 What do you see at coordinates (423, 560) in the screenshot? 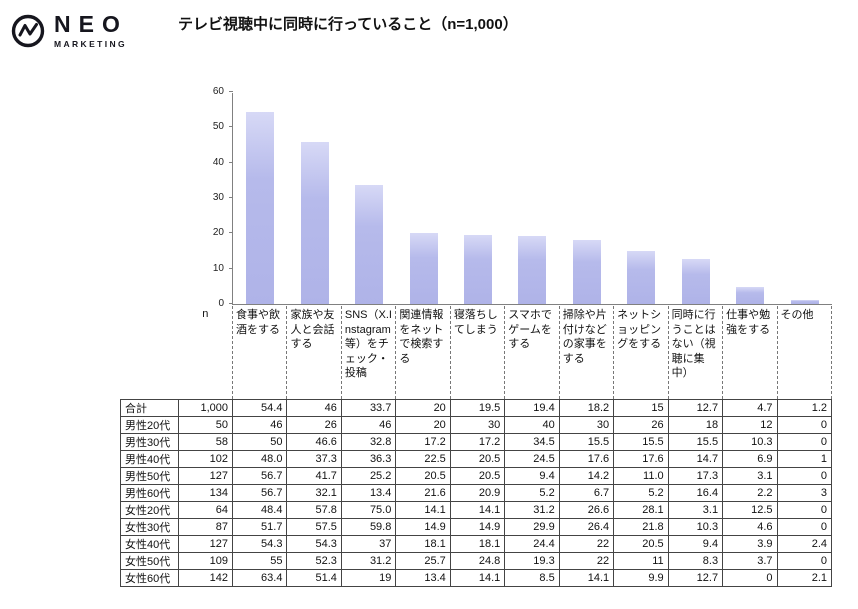
I see `cell-value: 25.7` at bounding box center [423, 560].